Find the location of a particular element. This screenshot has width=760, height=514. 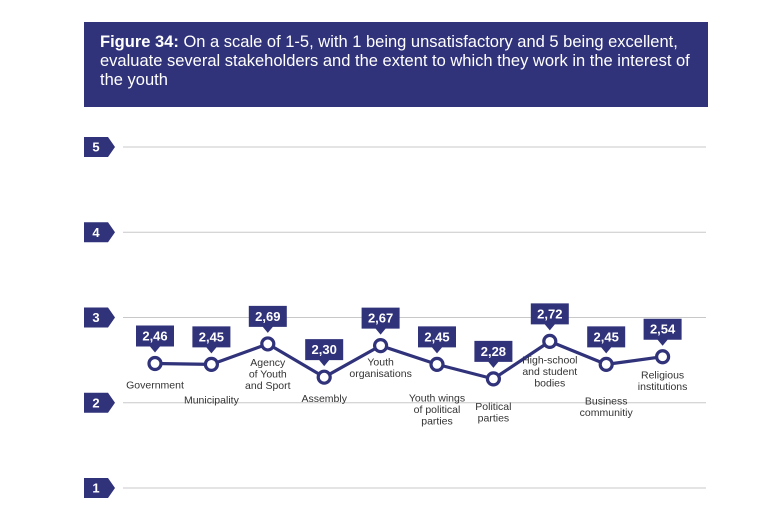

x-tick-label-5: Youth wings of political parties is located at coordinates (437, 409).